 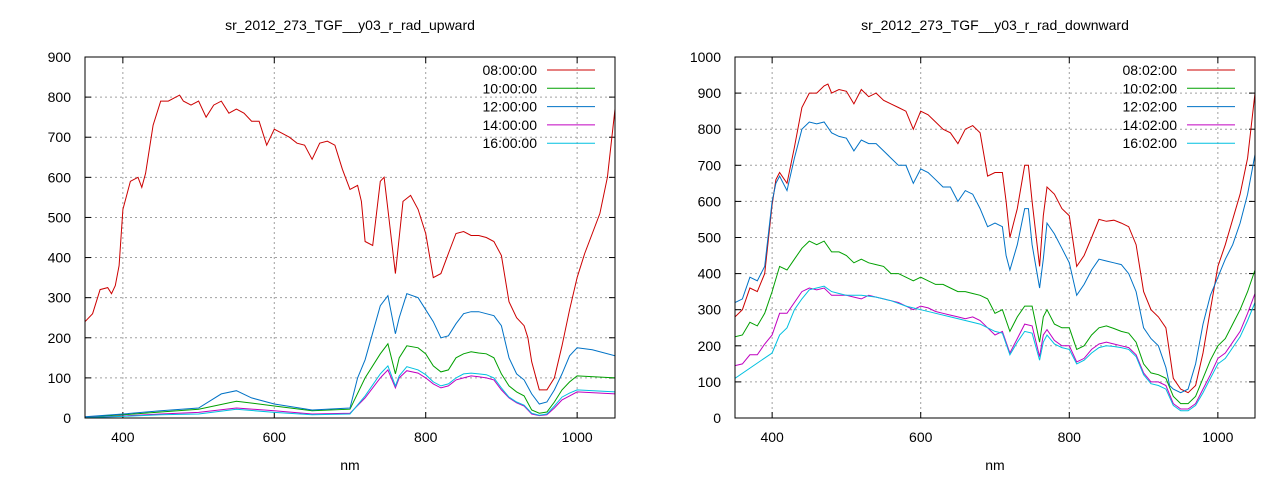 I want to click on y-tick-label: 1000, so click(x=705, y=57).